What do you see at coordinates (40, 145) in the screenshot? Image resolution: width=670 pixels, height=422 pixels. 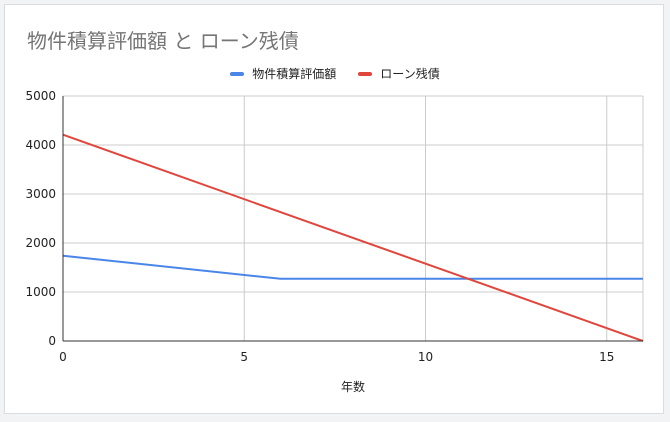 I see `y-tick-label: 4000` at bounding box center [40, 145].